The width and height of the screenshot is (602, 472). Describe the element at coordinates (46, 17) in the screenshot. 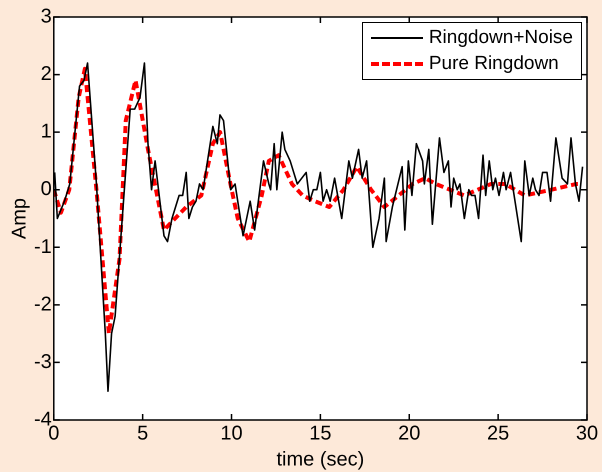

I see `y-tick-label: 3` at that location.